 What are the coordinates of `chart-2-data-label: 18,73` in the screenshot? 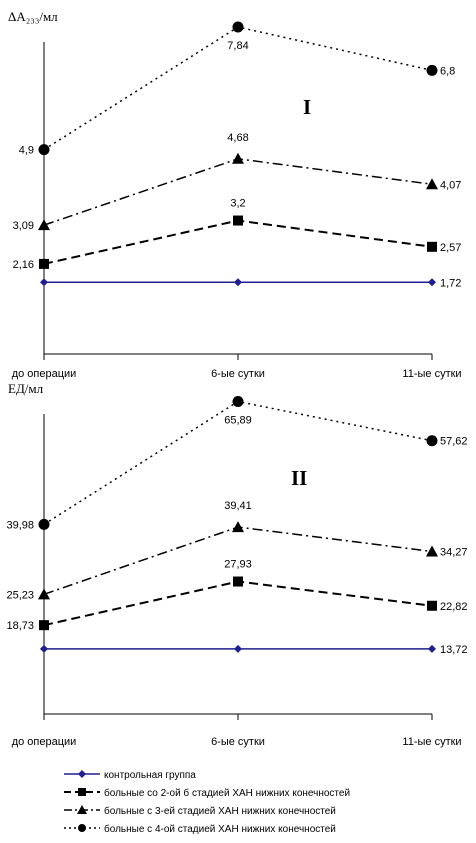 It's located at (20, 626).